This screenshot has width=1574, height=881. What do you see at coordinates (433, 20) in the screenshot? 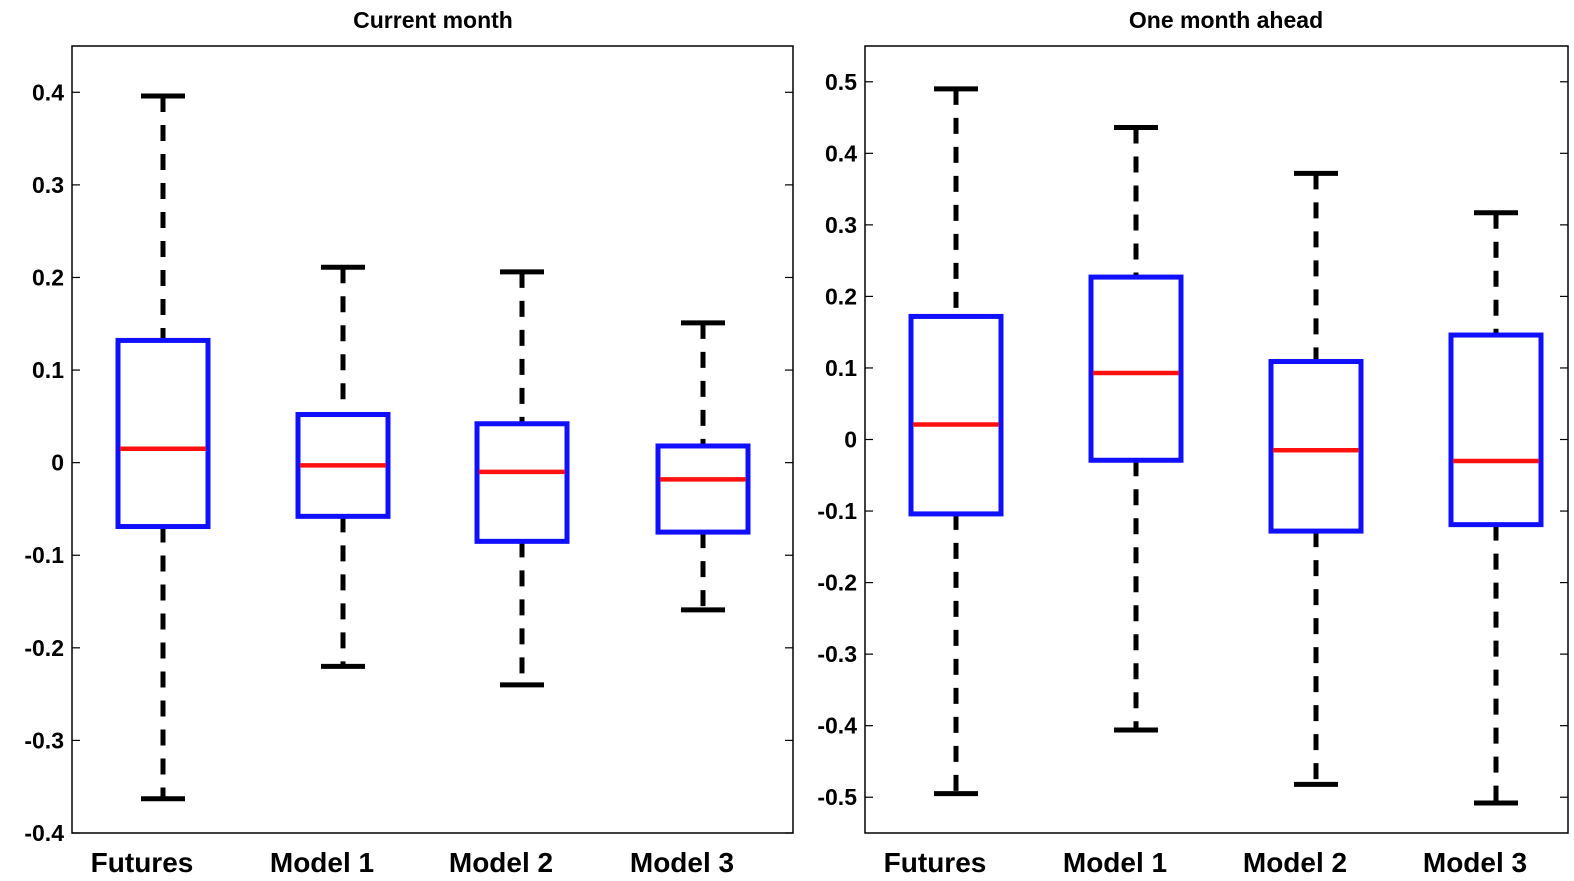
I see `chart-title: Current month` at bounding box center [433, 20].